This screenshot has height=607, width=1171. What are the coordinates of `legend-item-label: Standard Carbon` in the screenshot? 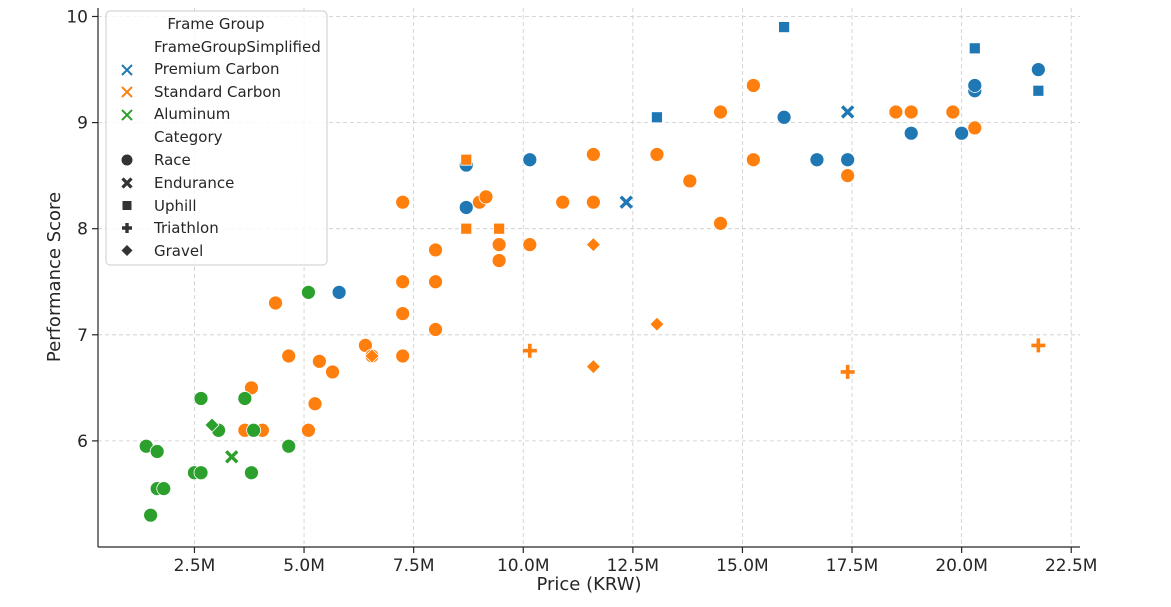 It's located at (217, 92).